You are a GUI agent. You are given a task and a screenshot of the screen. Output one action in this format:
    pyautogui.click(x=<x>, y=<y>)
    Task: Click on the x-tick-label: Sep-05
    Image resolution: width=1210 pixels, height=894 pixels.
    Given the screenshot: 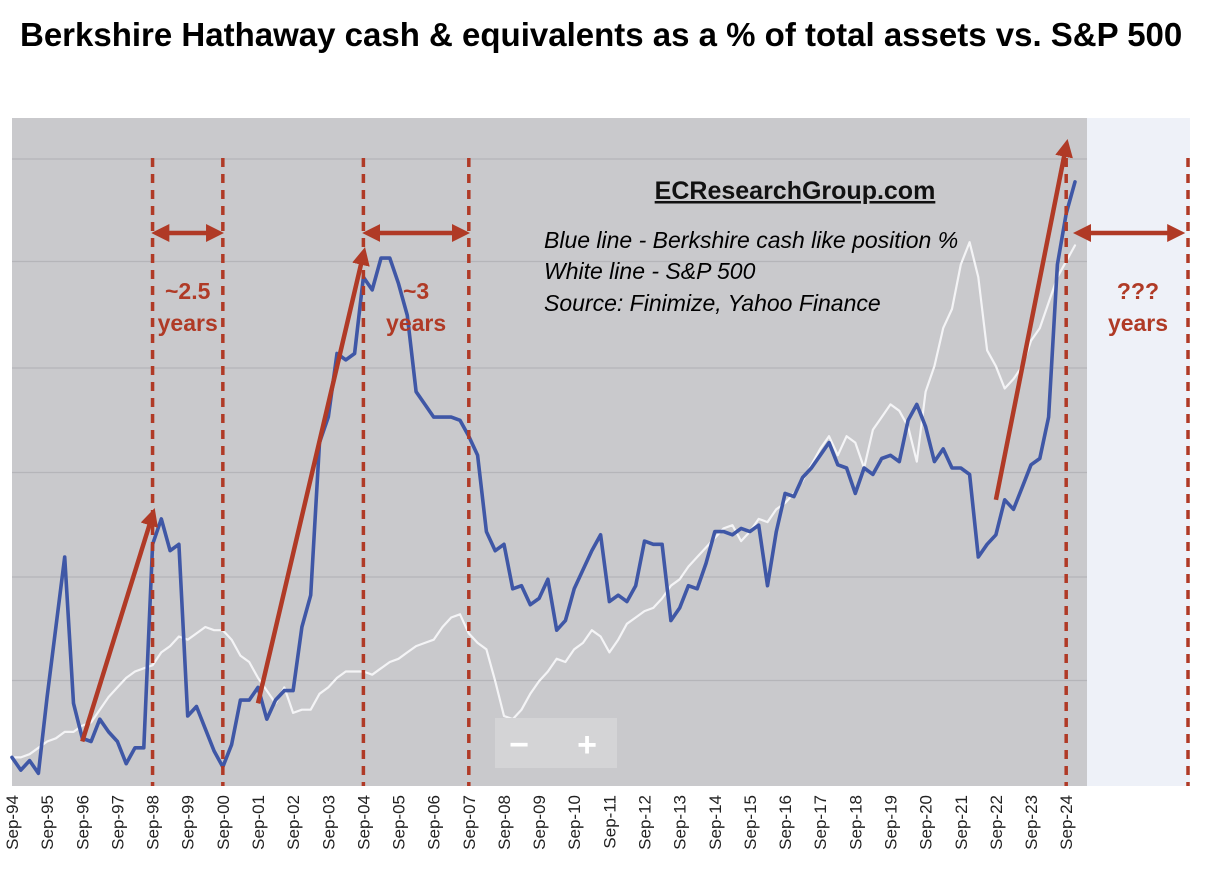 What is the action you would take?
    pyautogui.click(x=399, y=822)
    